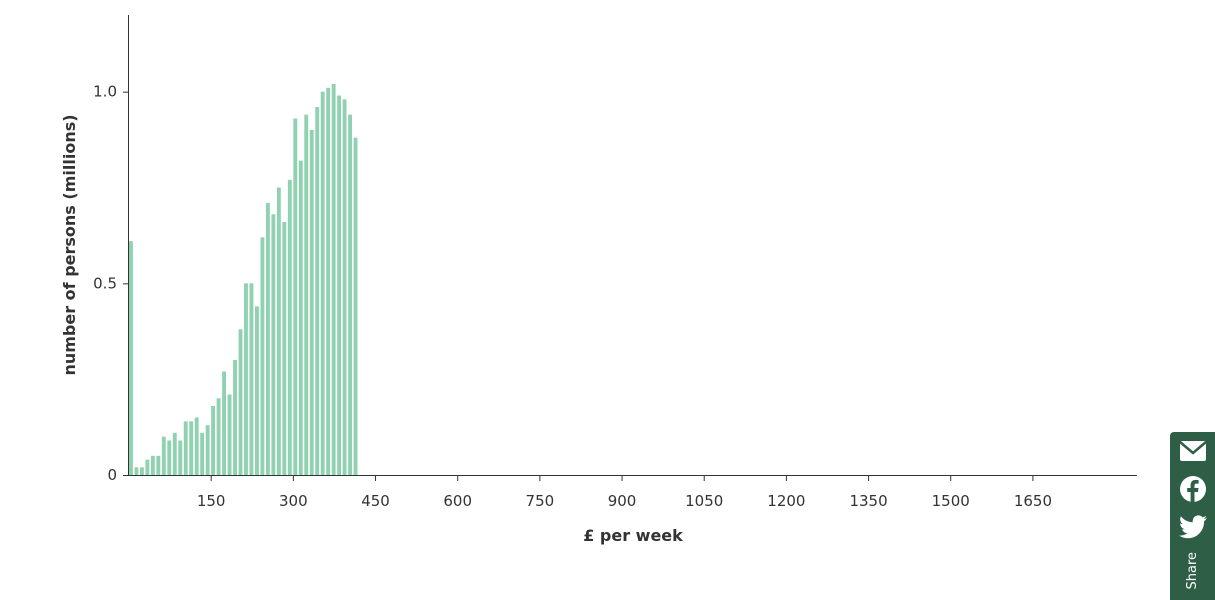 The image size is (1215, 600). I want to click on y-axis-ticks: 0 0.5 1.0, so click(111, 283).